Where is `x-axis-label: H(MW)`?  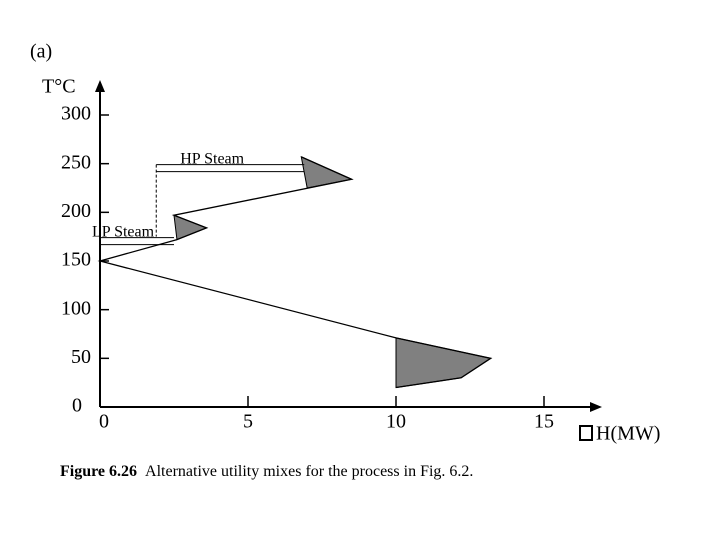
x-axis-label: H(MW) is located at coordinates (628, 434).